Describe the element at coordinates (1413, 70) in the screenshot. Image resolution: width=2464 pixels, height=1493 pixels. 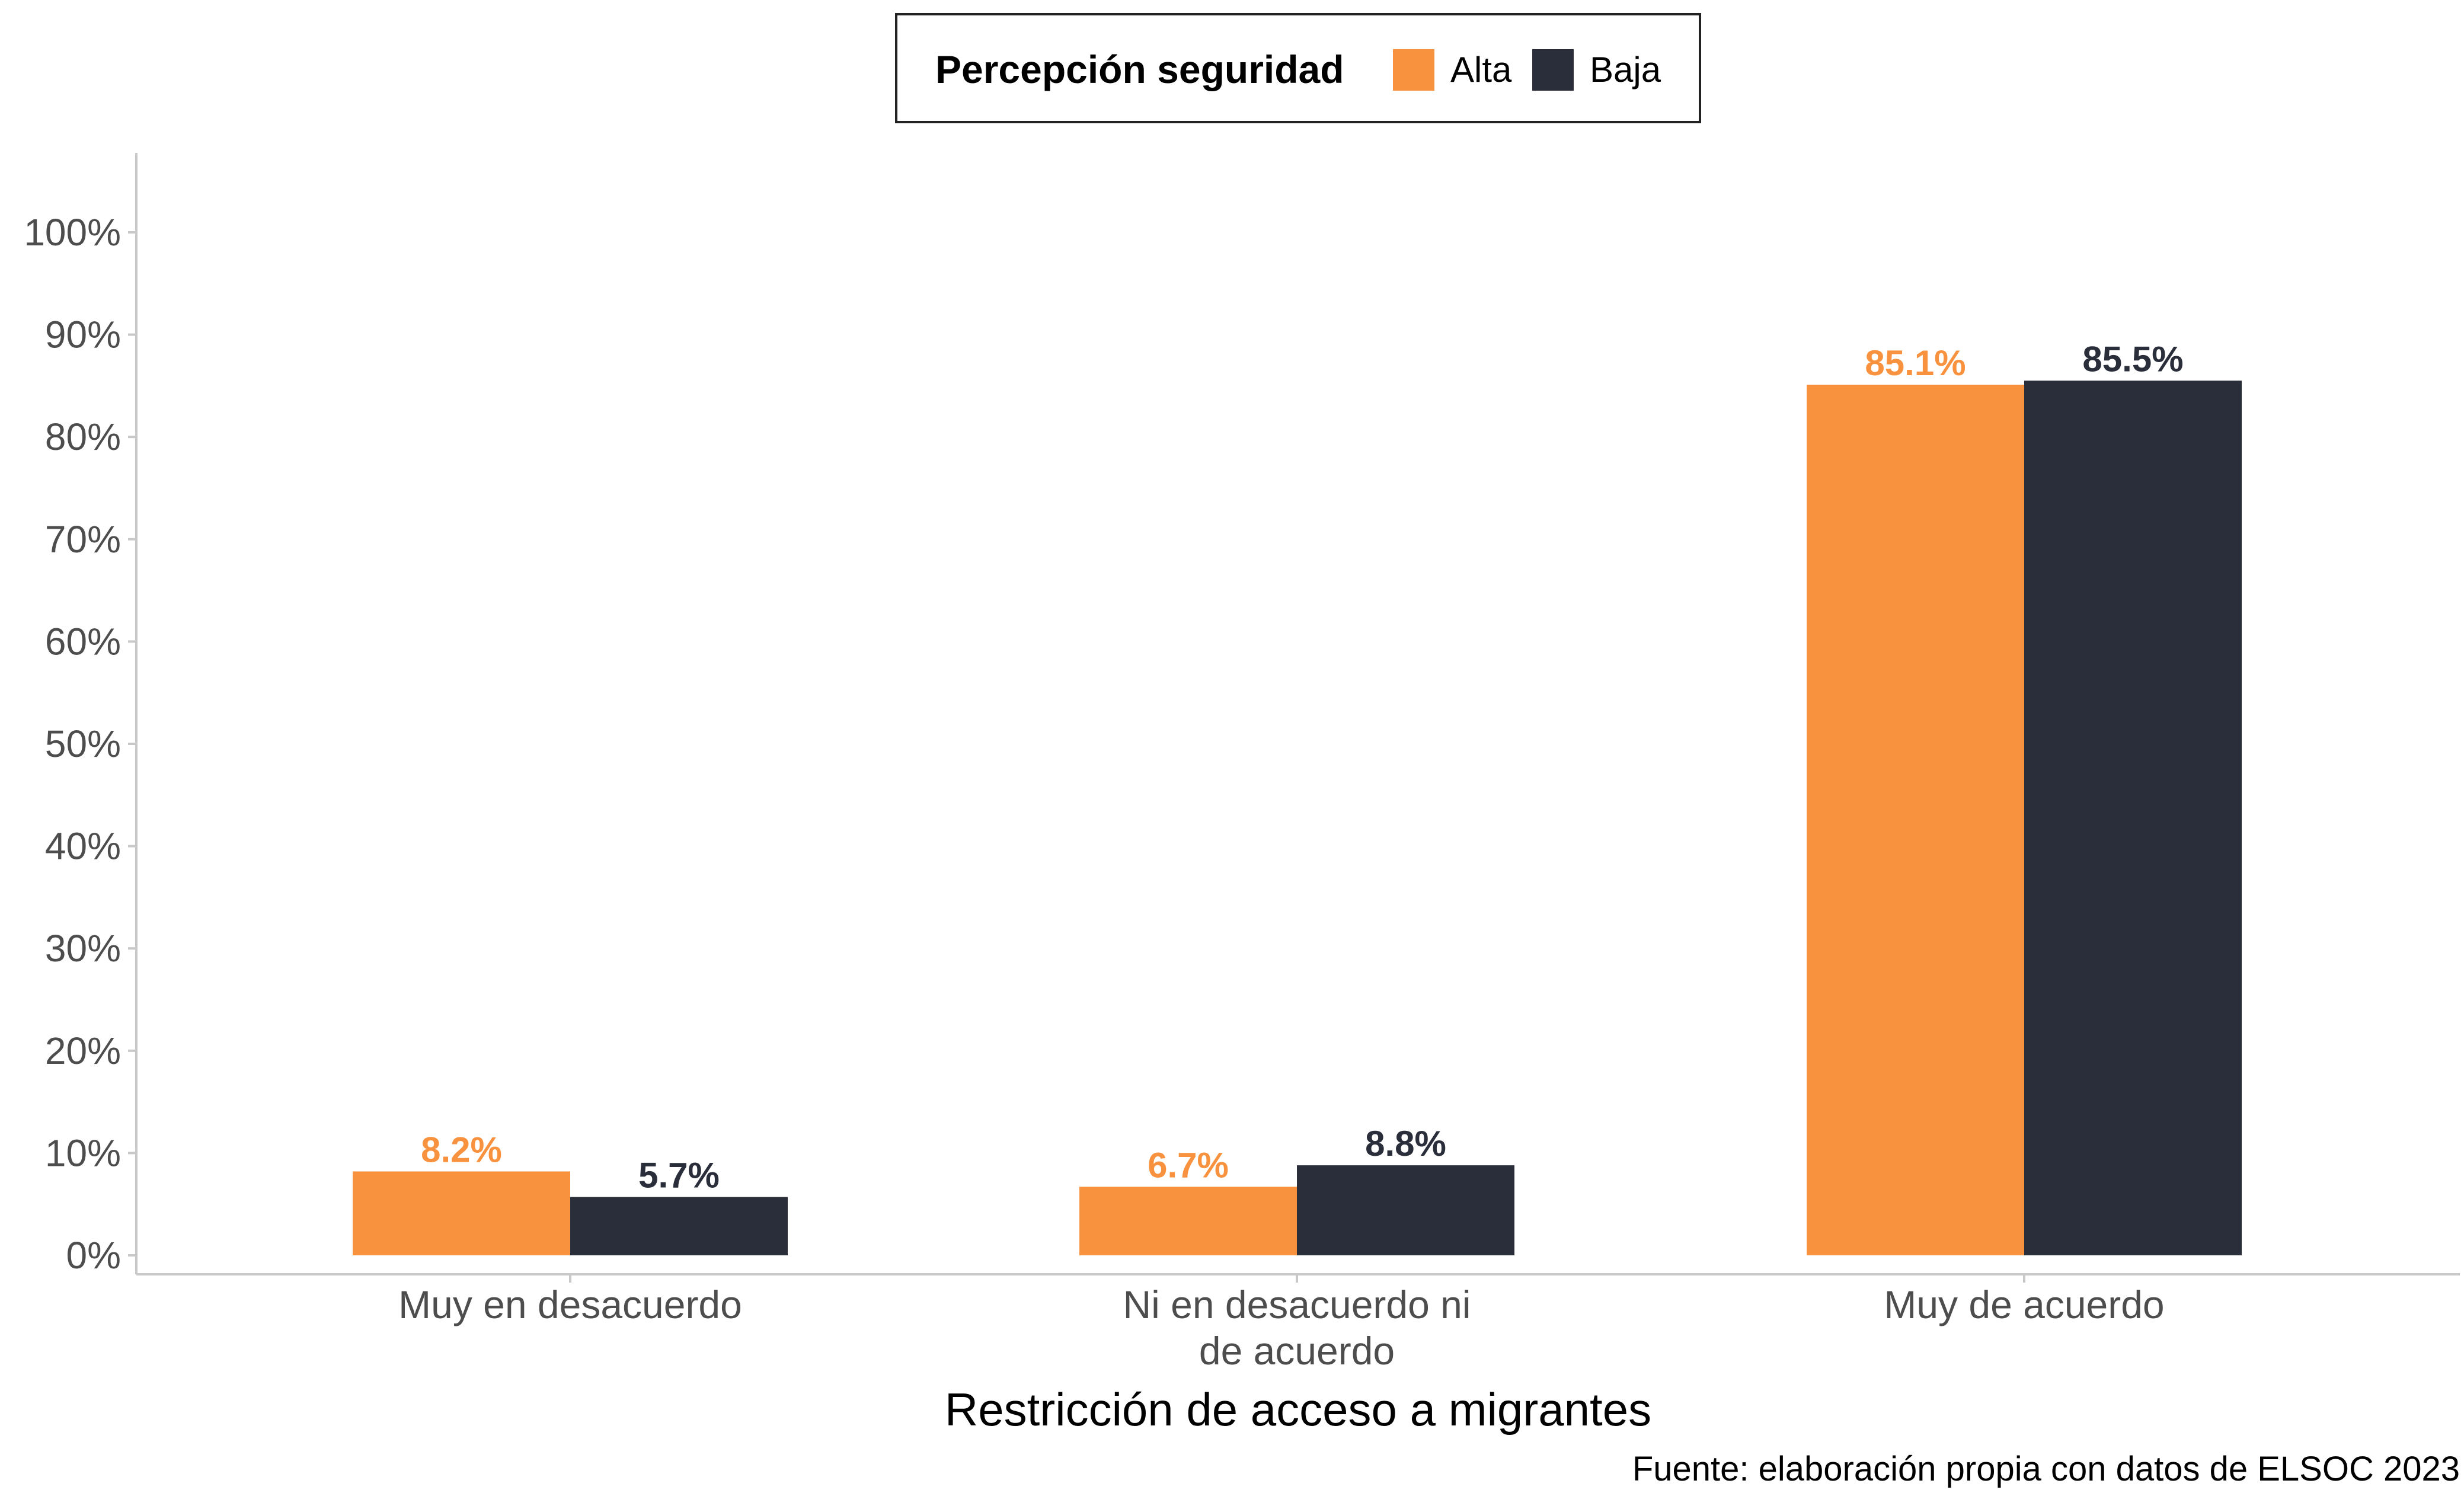
I see `legend-key-alta` at that location.